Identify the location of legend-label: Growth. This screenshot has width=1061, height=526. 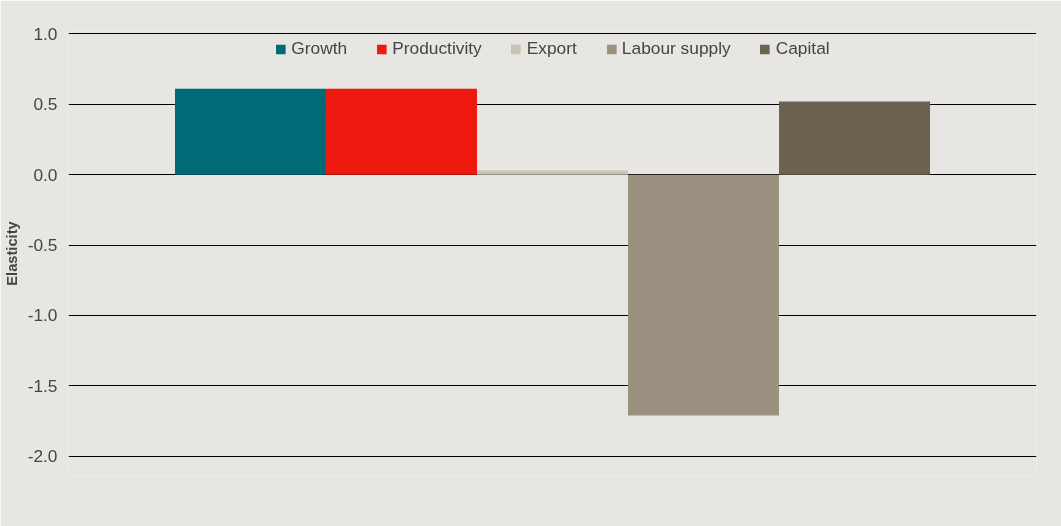
(319, 48).